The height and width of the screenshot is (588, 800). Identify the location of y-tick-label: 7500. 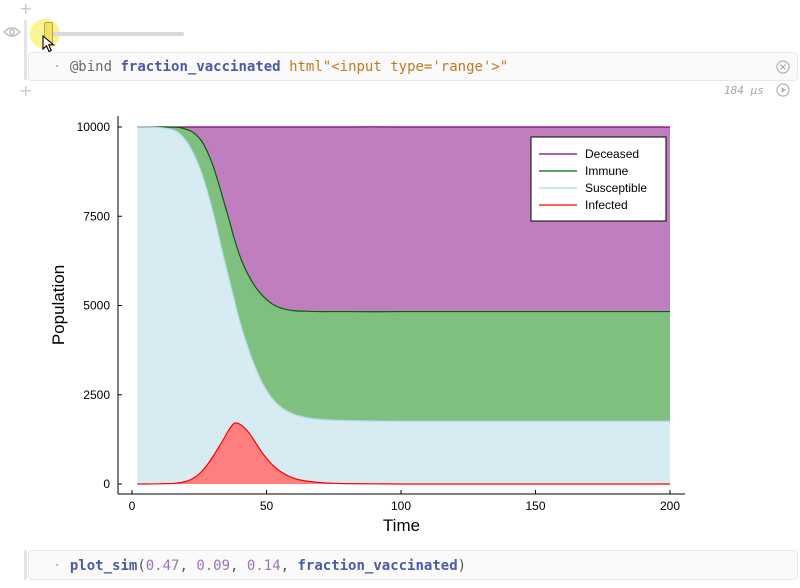
(96, 216).